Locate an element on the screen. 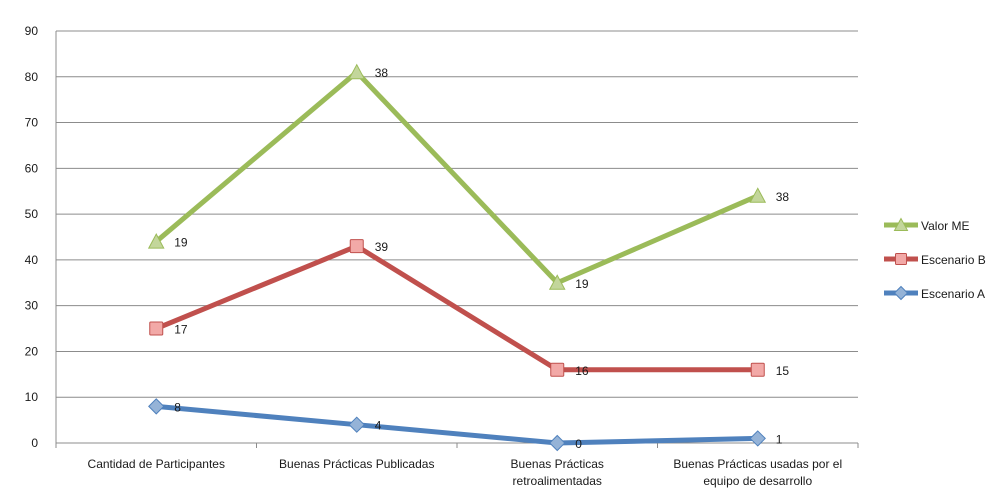  y-tick-label: 50 is located at coordinates (32, 214).